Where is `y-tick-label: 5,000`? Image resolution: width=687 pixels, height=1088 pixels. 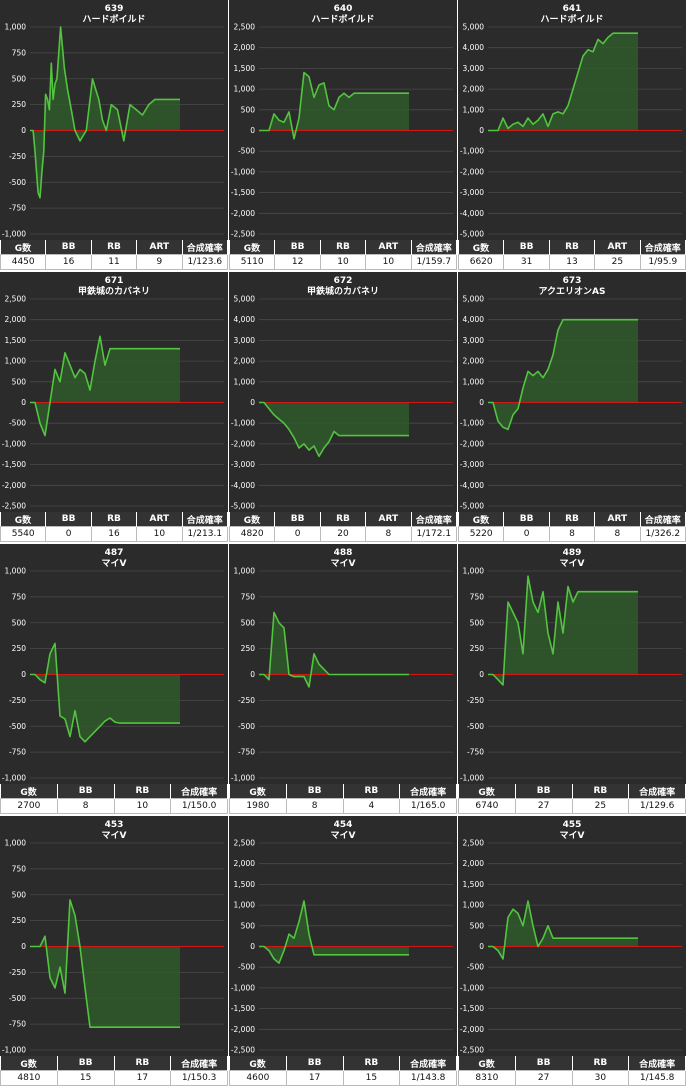 y-tick-label: 5,000 is located at coordinates (474, 27).